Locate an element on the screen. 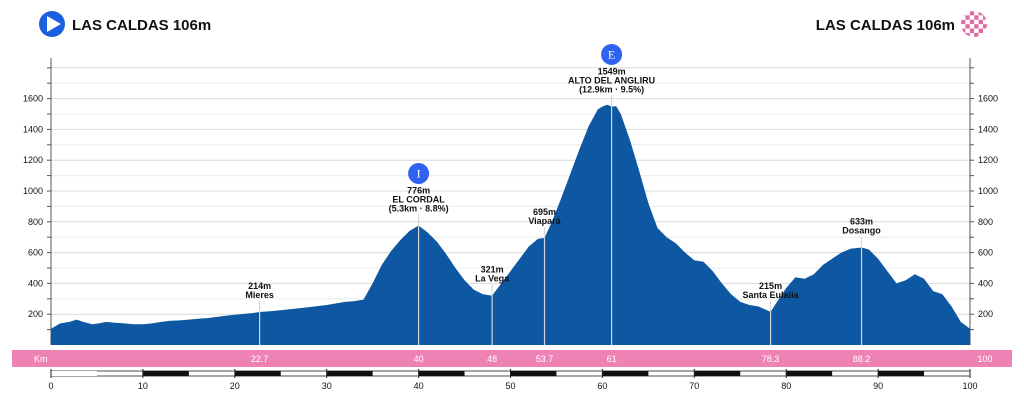 Image resolution: width=1024 pixels, height=402 pixels. waypoint-altitude: 633m is located at coordinates (861, 222).